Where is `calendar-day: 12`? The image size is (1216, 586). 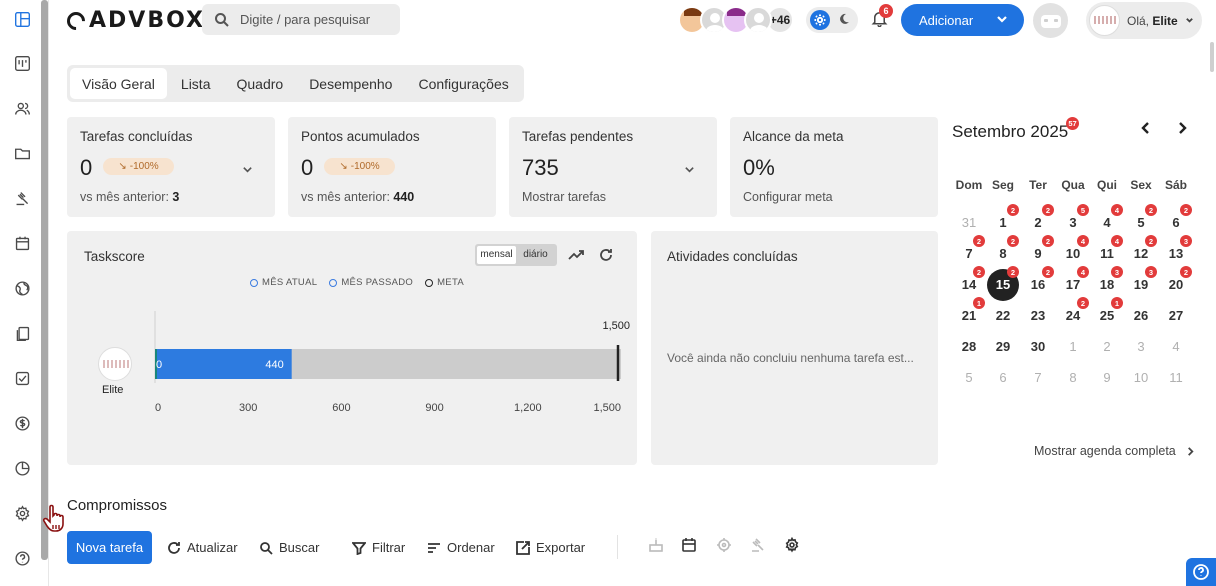
calendar-day: 12 is located at coordinates (1141, 253).